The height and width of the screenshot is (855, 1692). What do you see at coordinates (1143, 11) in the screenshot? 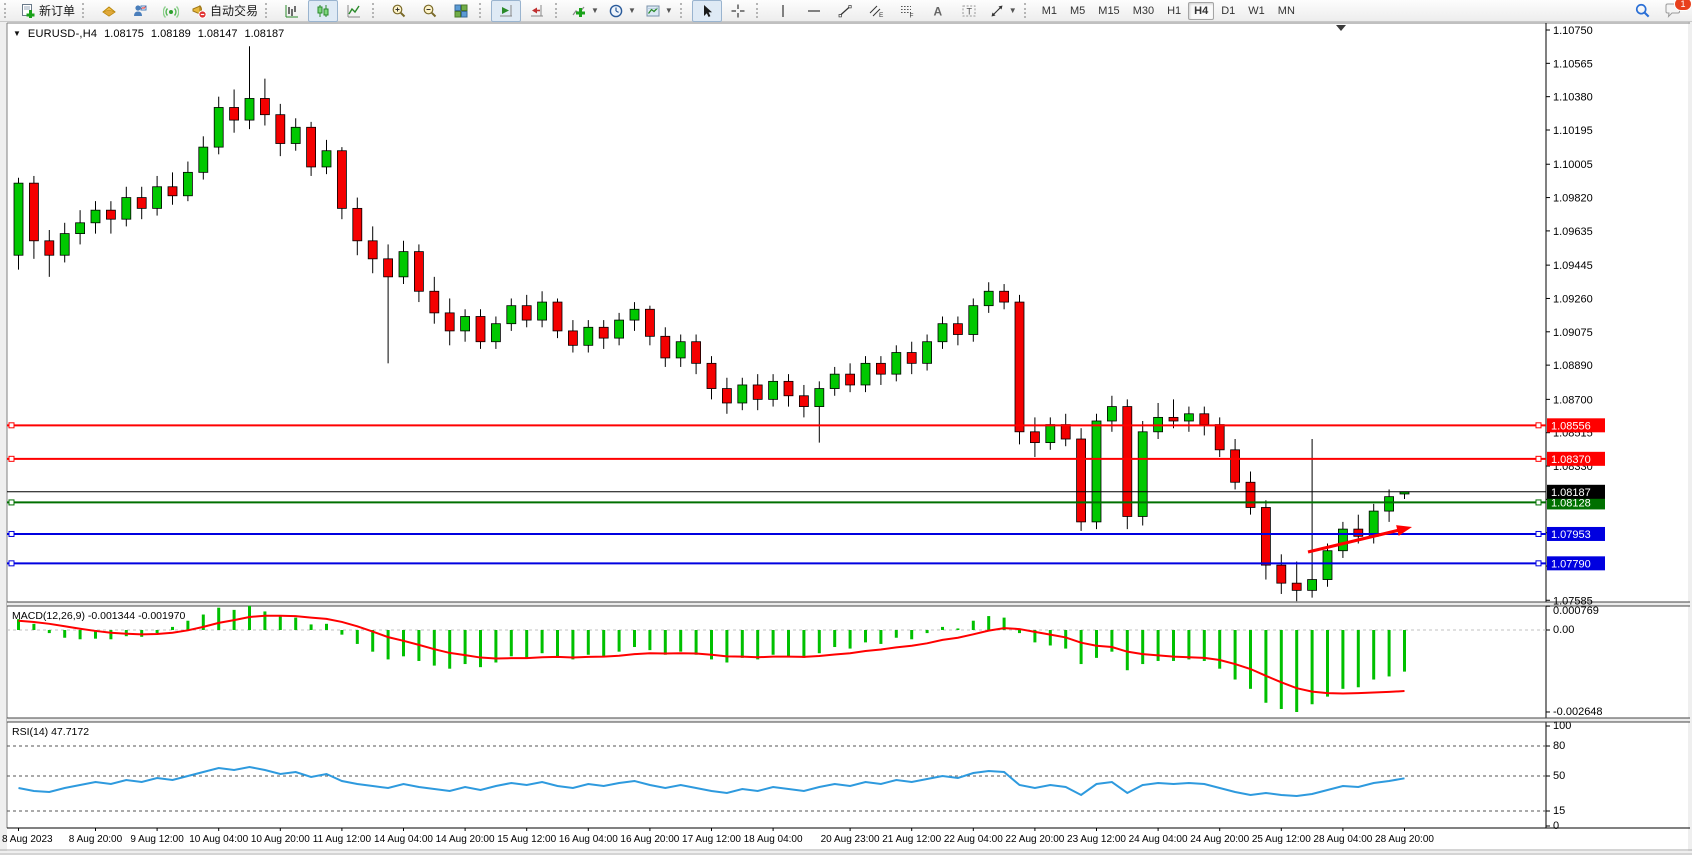
I see `timeframe-m30: M30` at bounding box center [1143, 11].